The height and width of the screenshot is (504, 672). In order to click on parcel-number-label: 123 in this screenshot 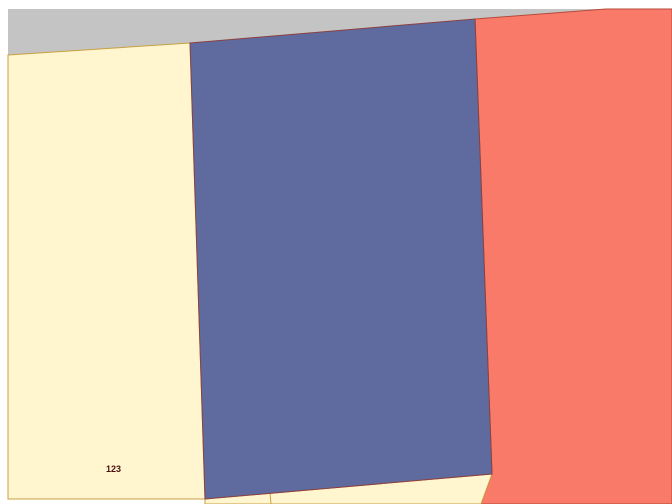, I will do `click(113, 469)`.